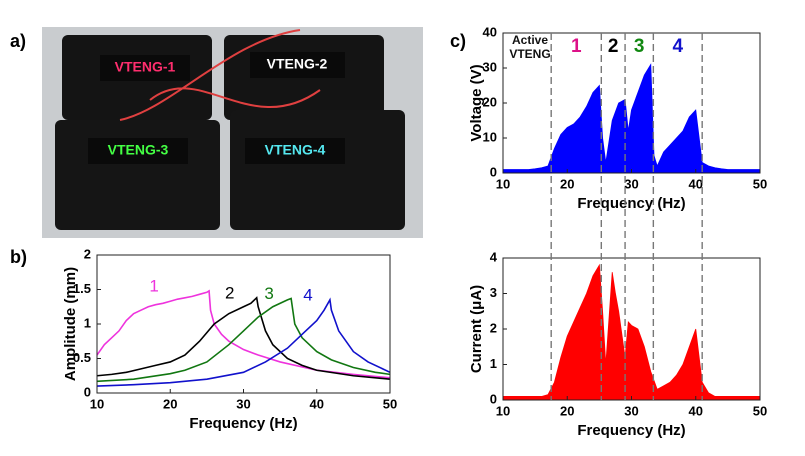 This screenshot has width=805, height=456. What do you see at coordinates (82, 288) in the screenshot?
I see `y-tick-label: 1.5` at bounding box center [82, 288].